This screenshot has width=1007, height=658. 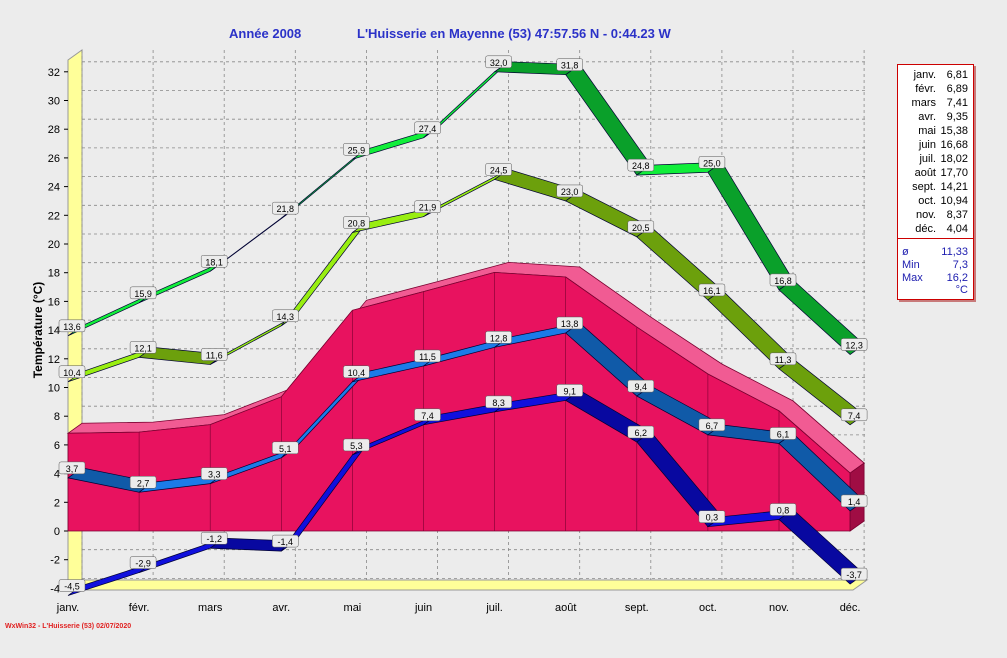 What do you see at coordinates (957, 117) in the screenshot?
I see `legend-month-value: 9,35` at bounding box center [957, 117].